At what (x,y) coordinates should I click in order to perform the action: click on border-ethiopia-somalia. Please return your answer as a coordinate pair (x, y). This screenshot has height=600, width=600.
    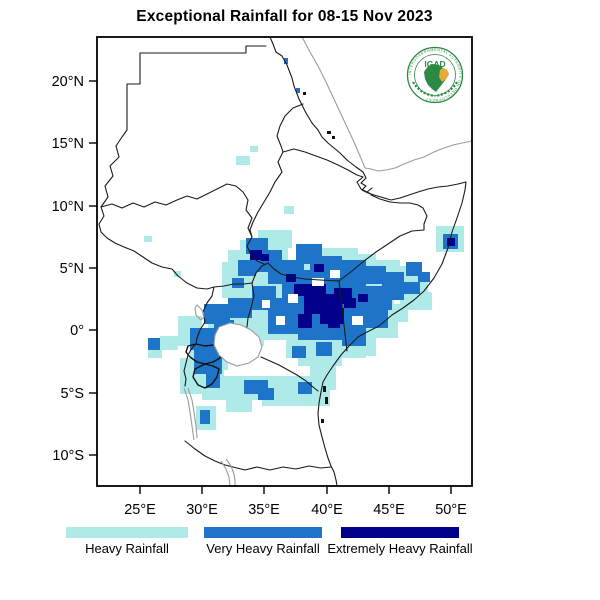
    Looking at the image, I should click on (383, 238).